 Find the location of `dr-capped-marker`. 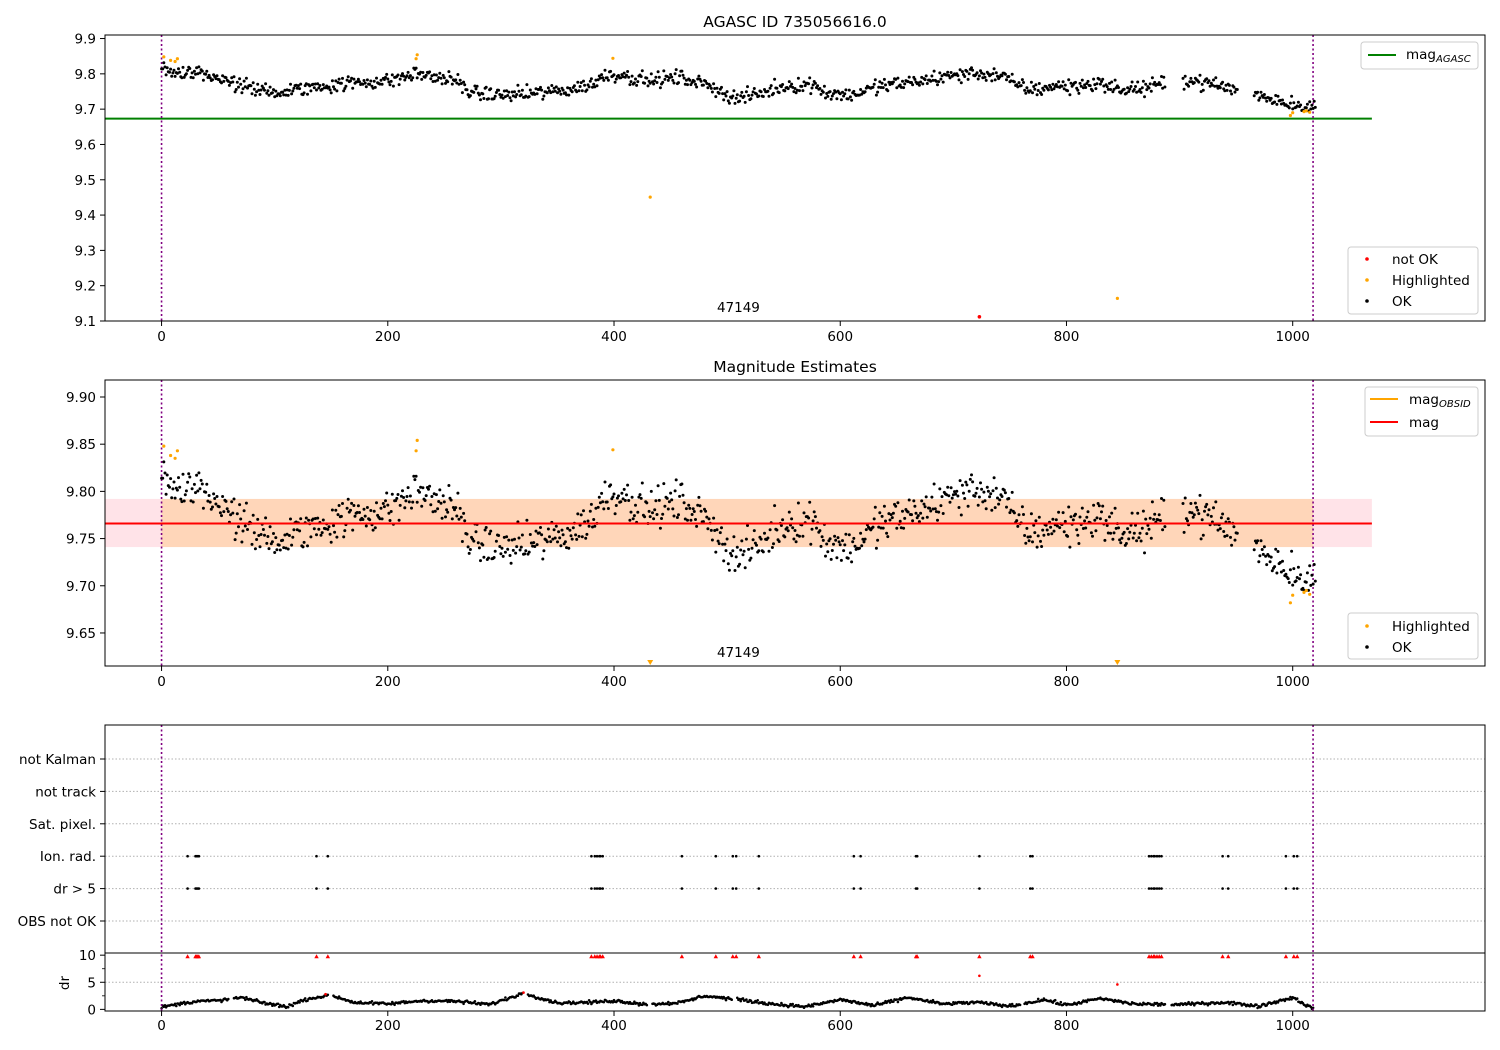

dr-capped-marker is located at coordinates (187, 956).